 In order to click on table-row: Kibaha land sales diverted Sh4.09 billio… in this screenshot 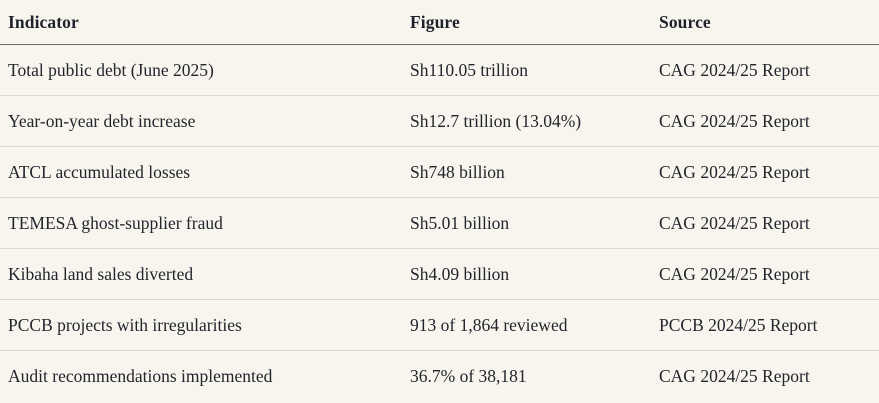, I will do `click(439, 274)`.